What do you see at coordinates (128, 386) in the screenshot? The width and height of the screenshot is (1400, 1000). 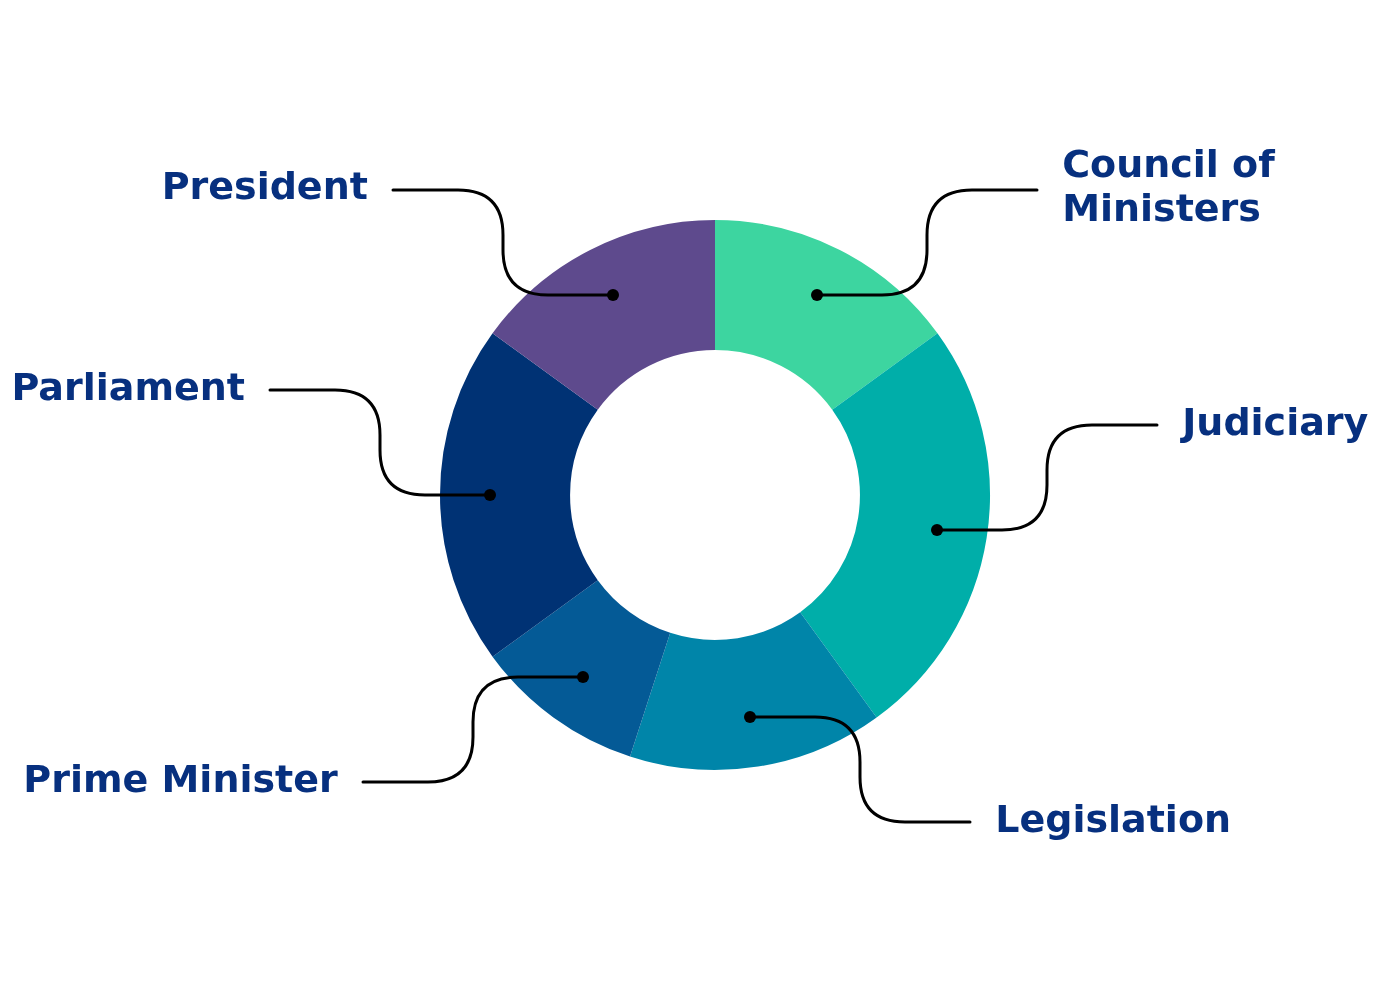 I see `slice-label: Parliament` at bounding box center [128, 386].